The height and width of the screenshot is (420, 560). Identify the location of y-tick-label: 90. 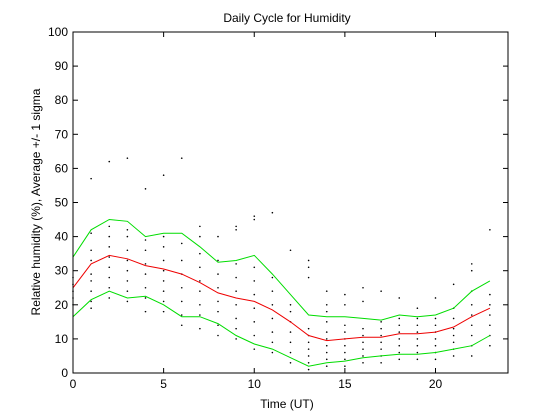
(62, 66).